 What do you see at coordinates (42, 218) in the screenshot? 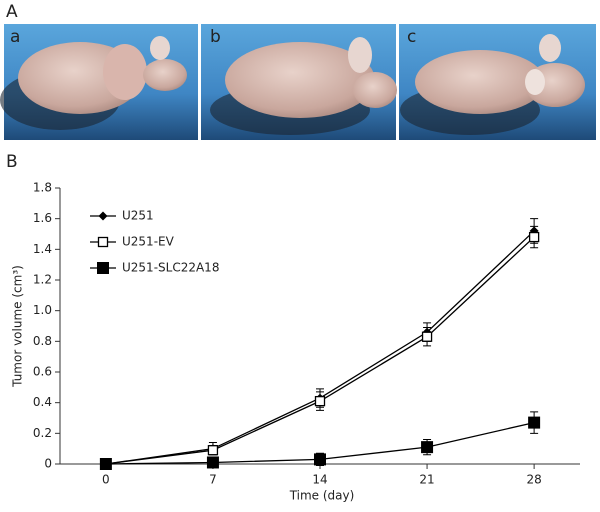
I see `y-tick-label: 1.6` at bounding box center [42, 218].